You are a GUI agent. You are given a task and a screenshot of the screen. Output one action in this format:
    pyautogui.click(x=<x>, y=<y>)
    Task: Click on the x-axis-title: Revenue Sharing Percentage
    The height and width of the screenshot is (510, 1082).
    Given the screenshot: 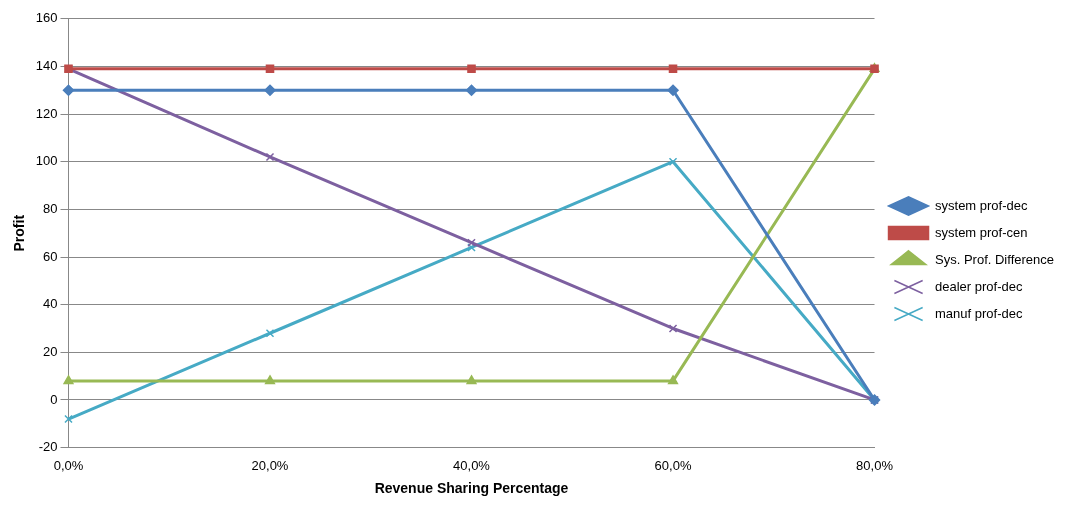 What is the action you would take?
    pyautogui.click(x=471, y=488)
    